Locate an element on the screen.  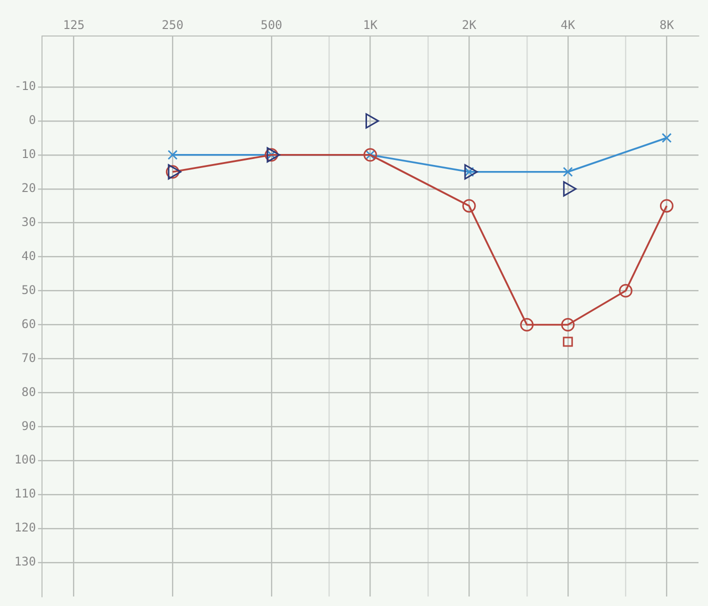
x-tick-label: 125 is located at coordinates (73, 25).